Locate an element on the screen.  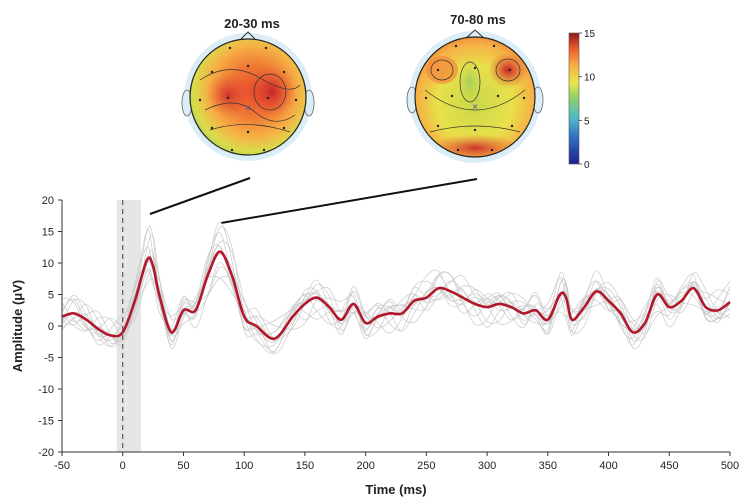
colorbar: 15 10 5 0 is located at coordinates (582, 100).